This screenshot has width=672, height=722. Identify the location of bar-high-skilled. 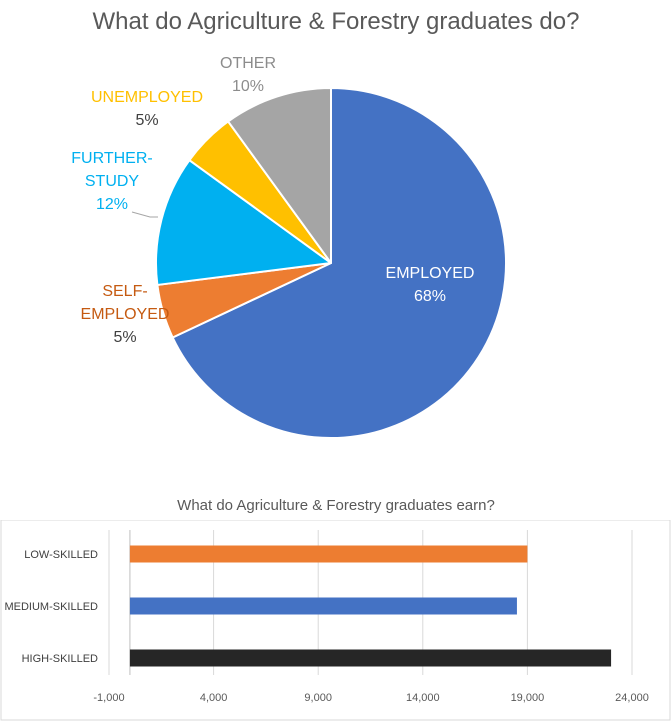
(370, 658).